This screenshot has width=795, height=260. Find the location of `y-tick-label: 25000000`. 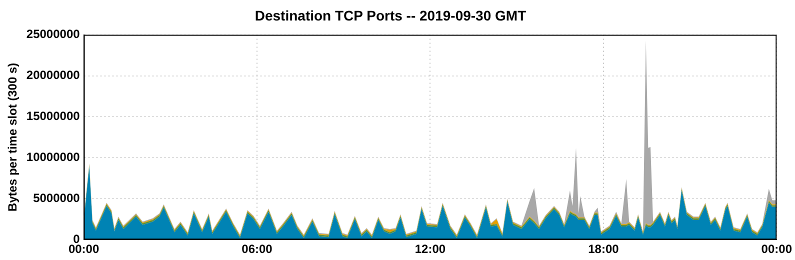

y-tick-label: 25000000 is located at coordinates (53, 34).